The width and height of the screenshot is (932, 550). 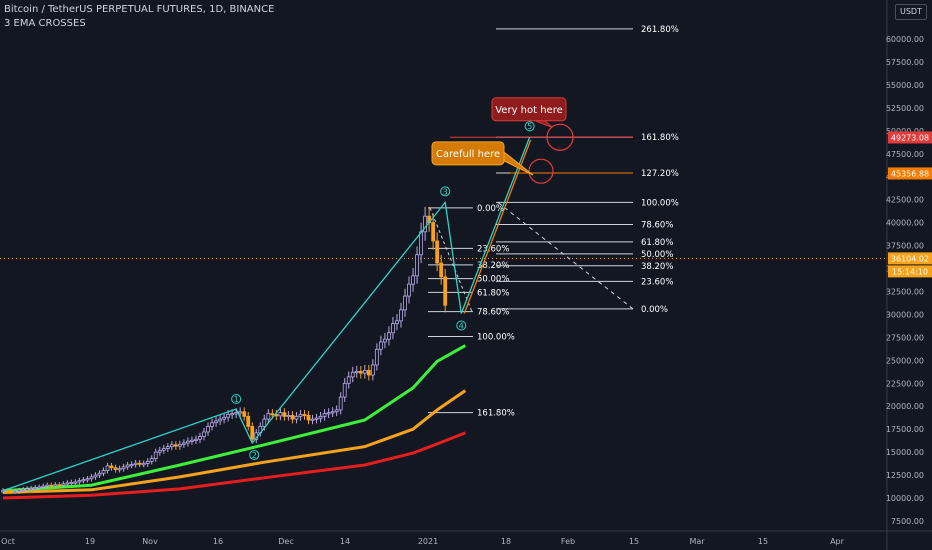 What do you see at coordinates (150, 541) in the screenshot?
I see `x-tick-02: Nov` at bounding box center [150, 541].